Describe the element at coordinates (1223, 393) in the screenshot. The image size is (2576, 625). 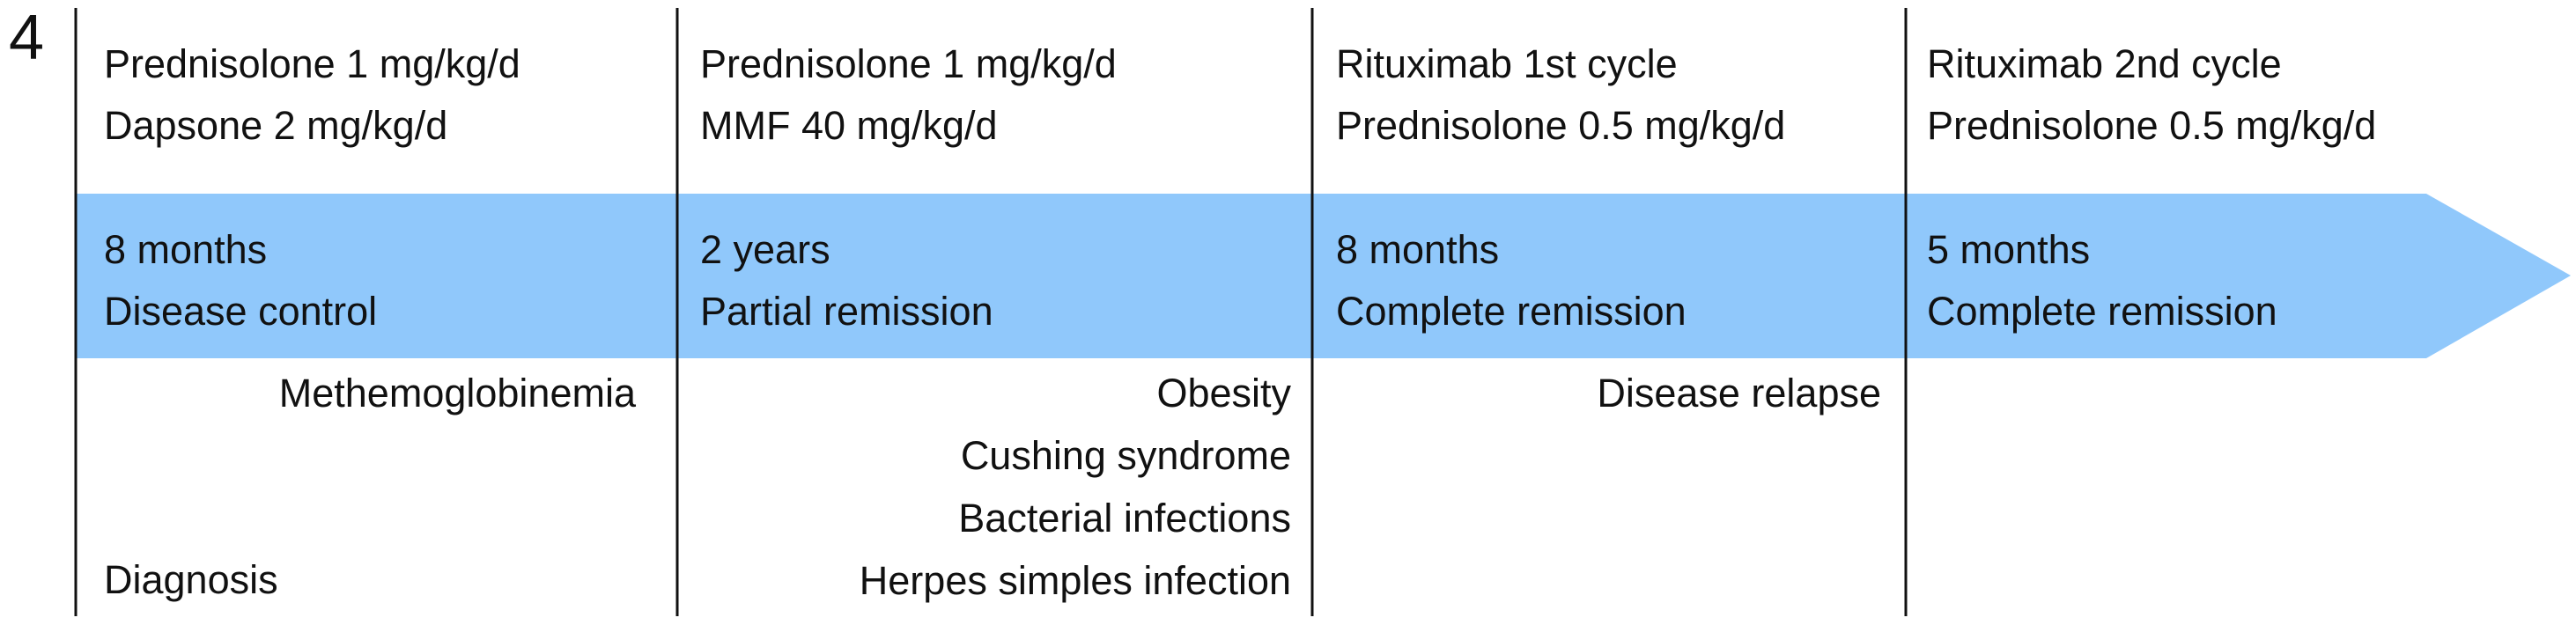
I see `event: Obesity` at that location.